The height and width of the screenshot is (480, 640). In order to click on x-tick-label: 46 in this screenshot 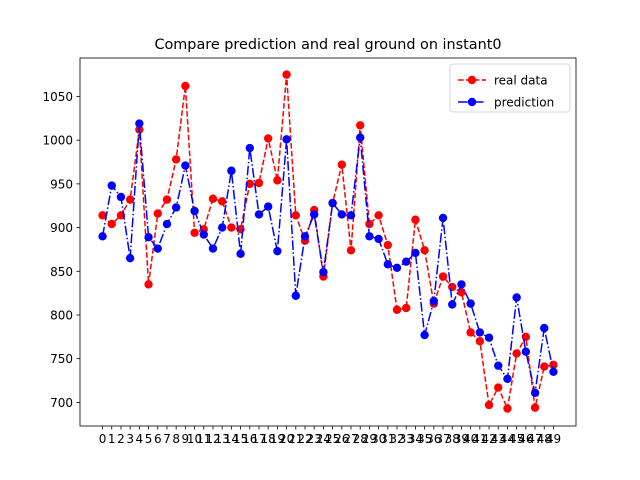, I will do `click(525, 439)`.